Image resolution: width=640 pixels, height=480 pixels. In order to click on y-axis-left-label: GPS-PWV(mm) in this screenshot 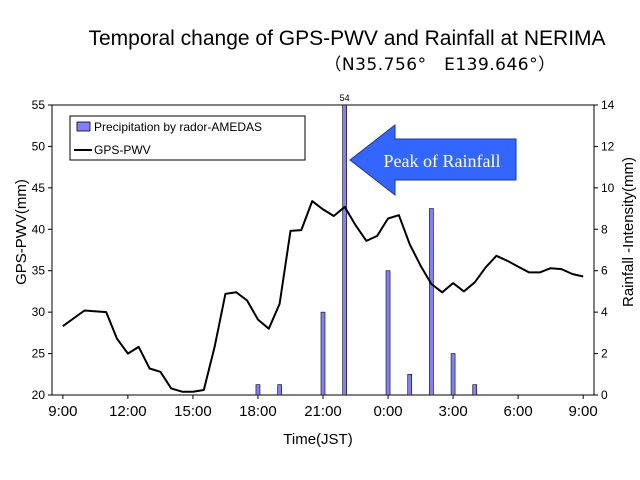, I will do `click(21, 232)`.